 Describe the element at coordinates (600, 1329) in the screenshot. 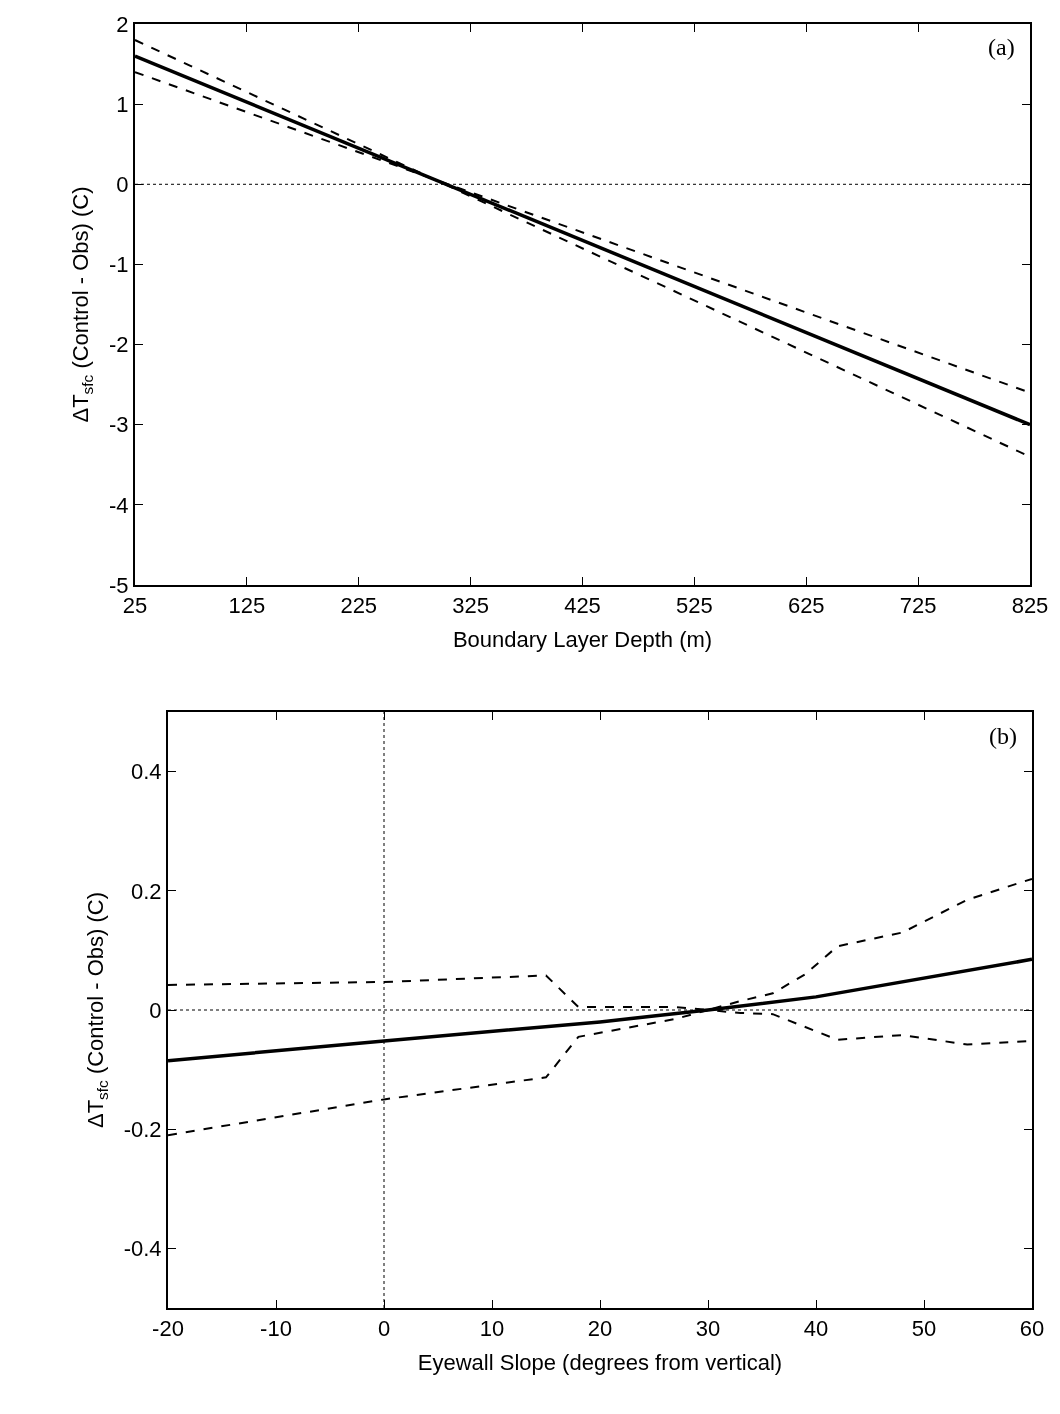

I see `x-tick-label: 20` at that location.